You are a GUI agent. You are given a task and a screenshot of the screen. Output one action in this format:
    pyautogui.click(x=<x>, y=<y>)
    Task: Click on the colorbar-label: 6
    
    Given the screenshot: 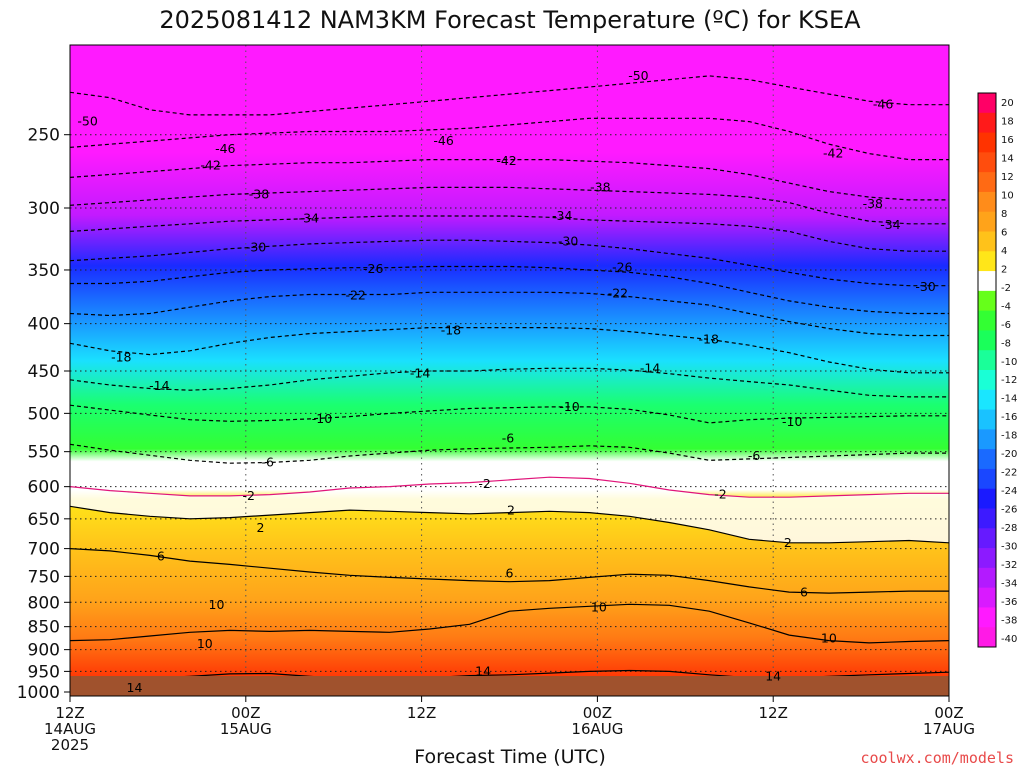 What is the action you would take?
    pyautogui.click(x=1004, y=233)
    